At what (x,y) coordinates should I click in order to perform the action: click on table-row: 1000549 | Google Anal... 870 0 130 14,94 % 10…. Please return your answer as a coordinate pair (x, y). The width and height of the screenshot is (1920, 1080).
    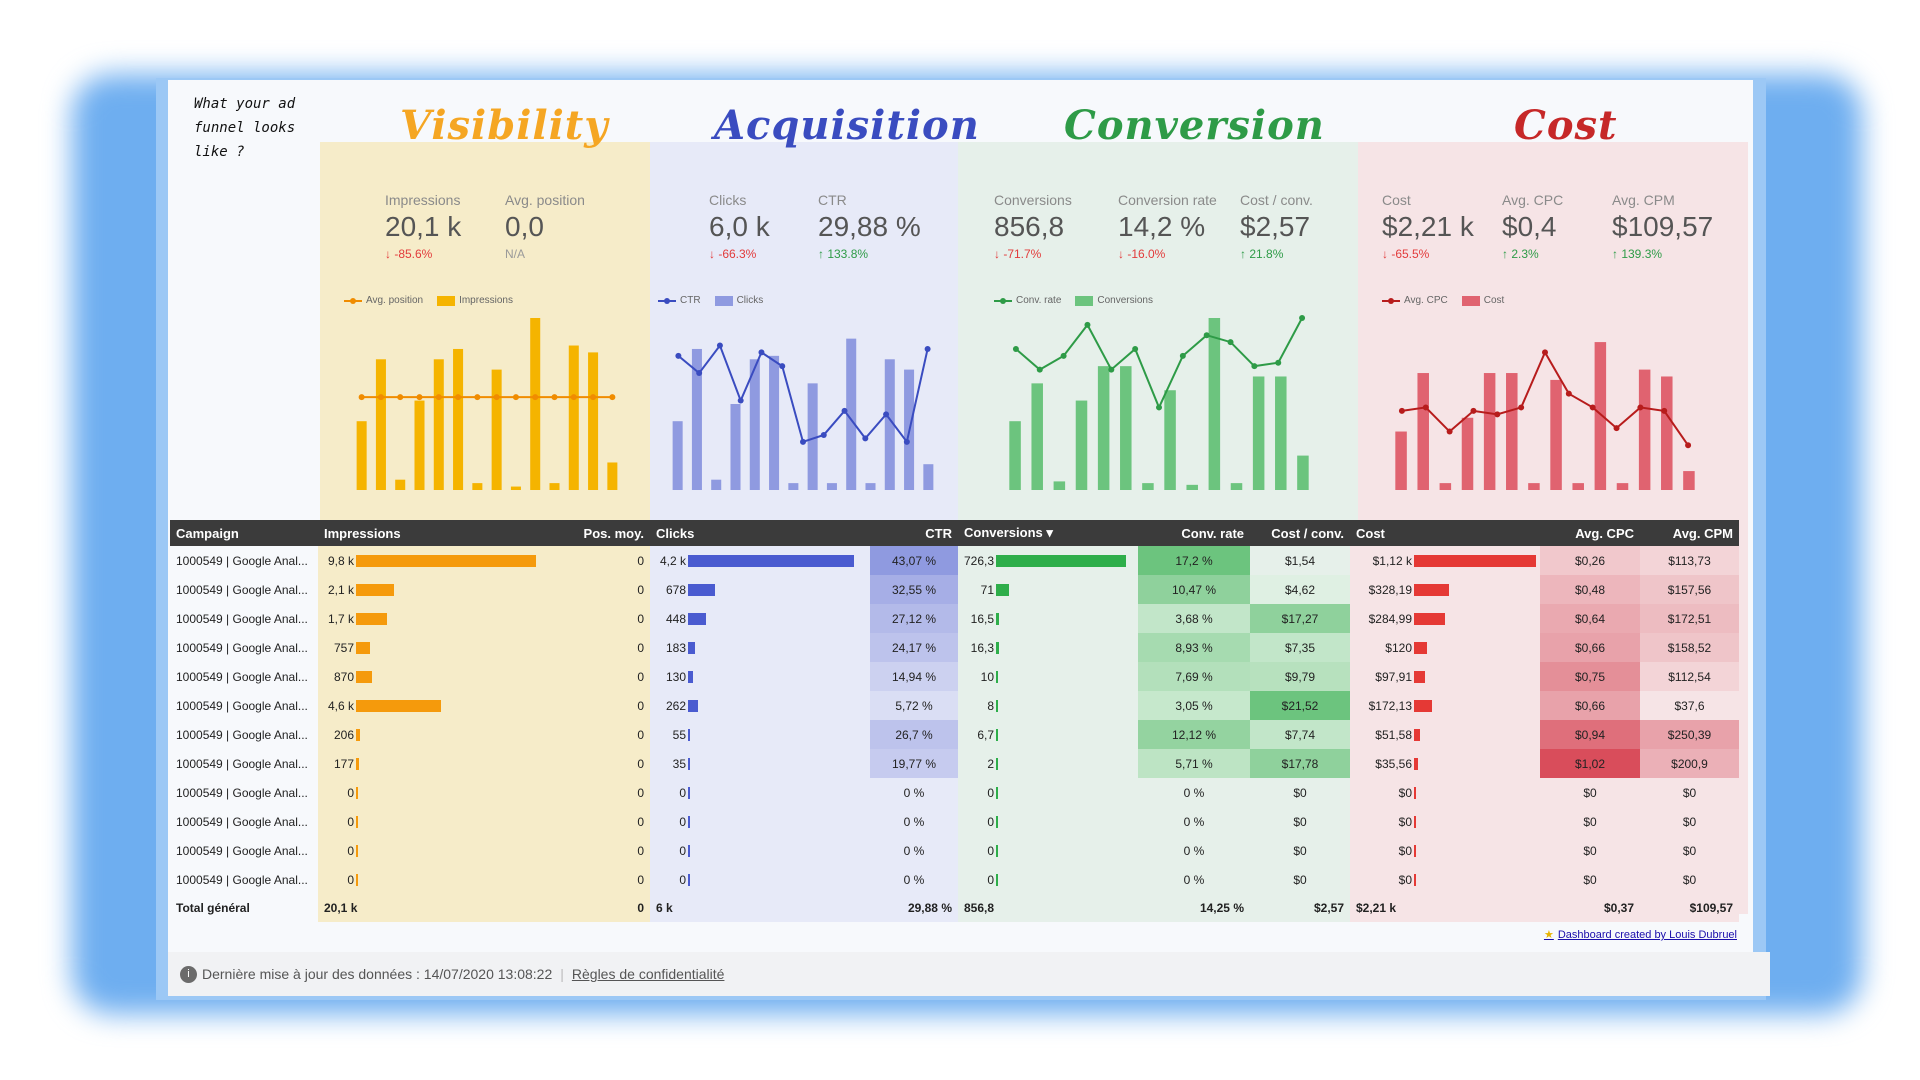
    Looking at the image, I should click on (954, 676).